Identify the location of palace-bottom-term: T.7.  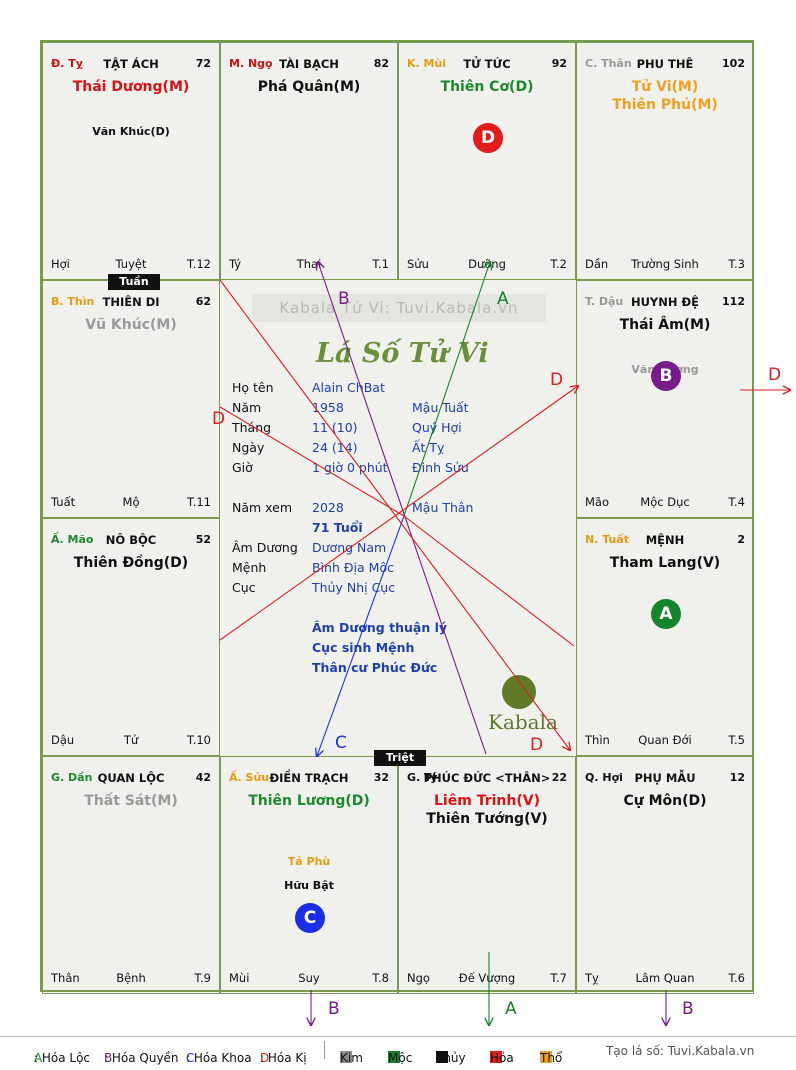
(558, 978).